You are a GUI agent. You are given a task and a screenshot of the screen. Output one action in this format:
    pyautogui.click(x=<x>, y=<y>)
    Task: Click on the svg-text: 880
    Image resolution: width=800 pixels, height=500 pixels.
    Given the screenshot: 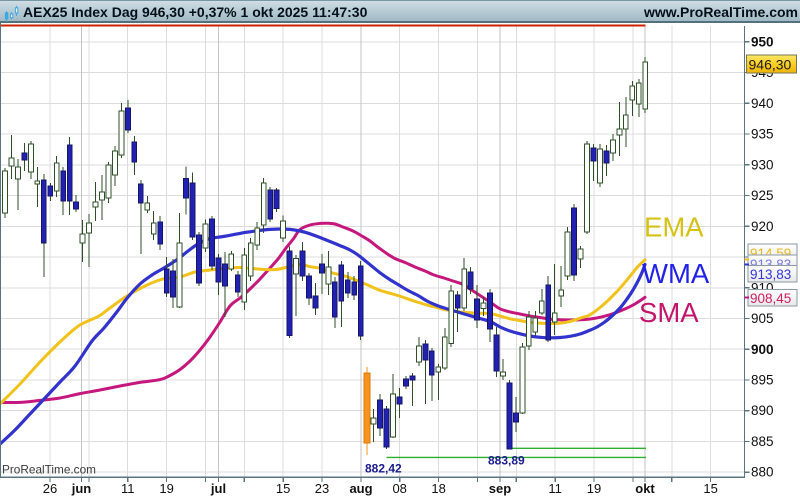 What is the action you would take?
    pyautogui.click(x=762, y=472)
    